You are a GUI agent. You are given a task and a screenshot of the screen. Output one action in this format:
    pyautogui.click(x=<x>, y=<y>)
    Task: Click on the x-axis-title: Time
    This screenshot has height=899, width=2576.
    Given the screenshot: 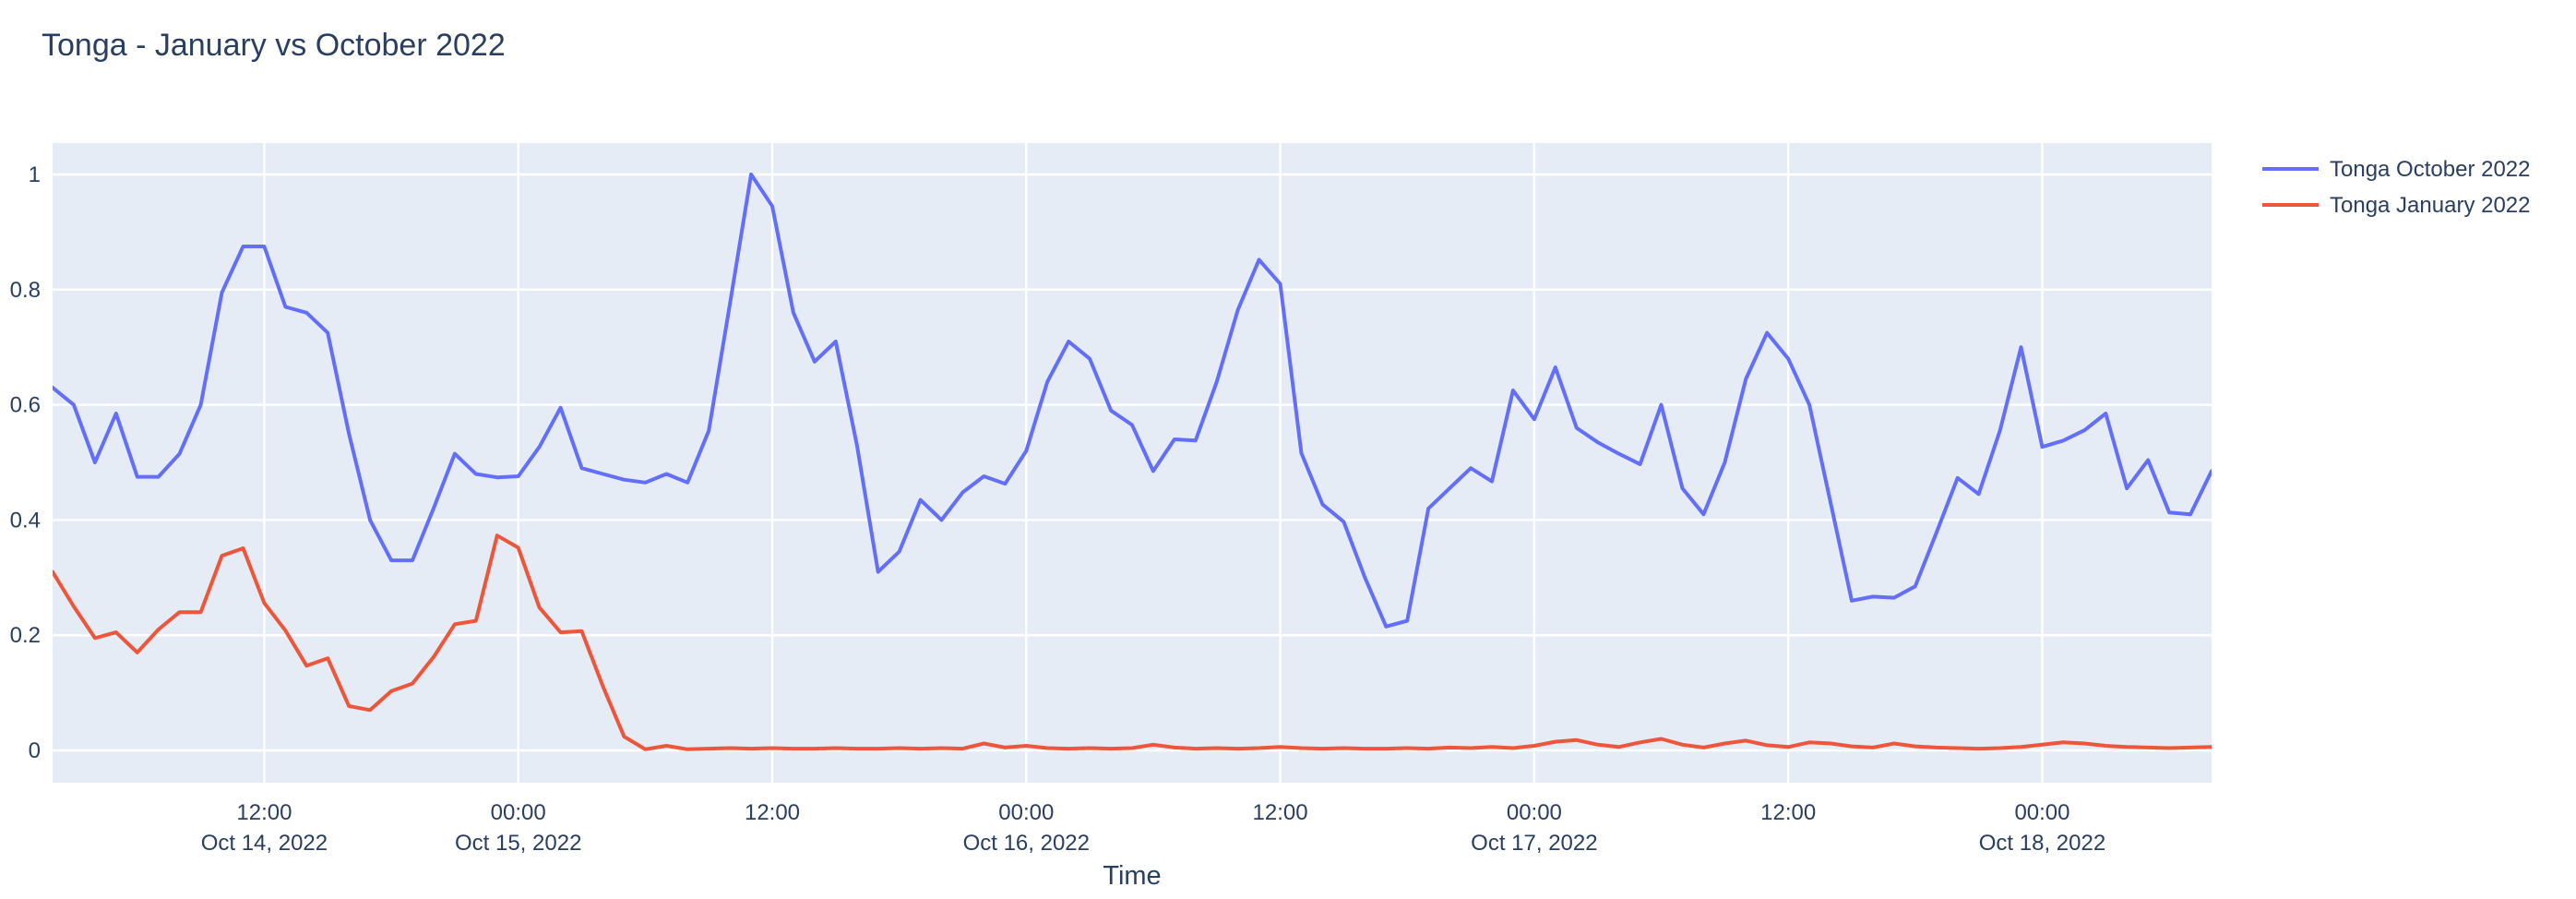 What is the action you would take?
    pyautogui.click(x=1132, y=876)
    